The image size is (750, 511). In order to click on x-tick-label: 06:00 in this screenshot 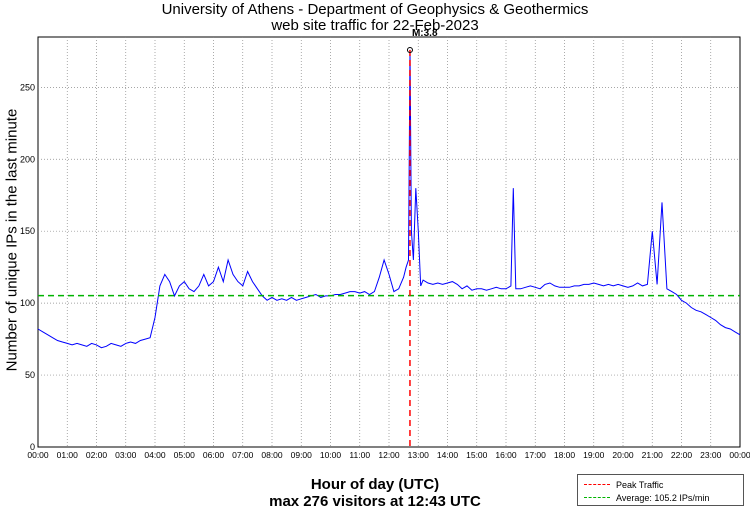, I will do `click(214, 455)`.